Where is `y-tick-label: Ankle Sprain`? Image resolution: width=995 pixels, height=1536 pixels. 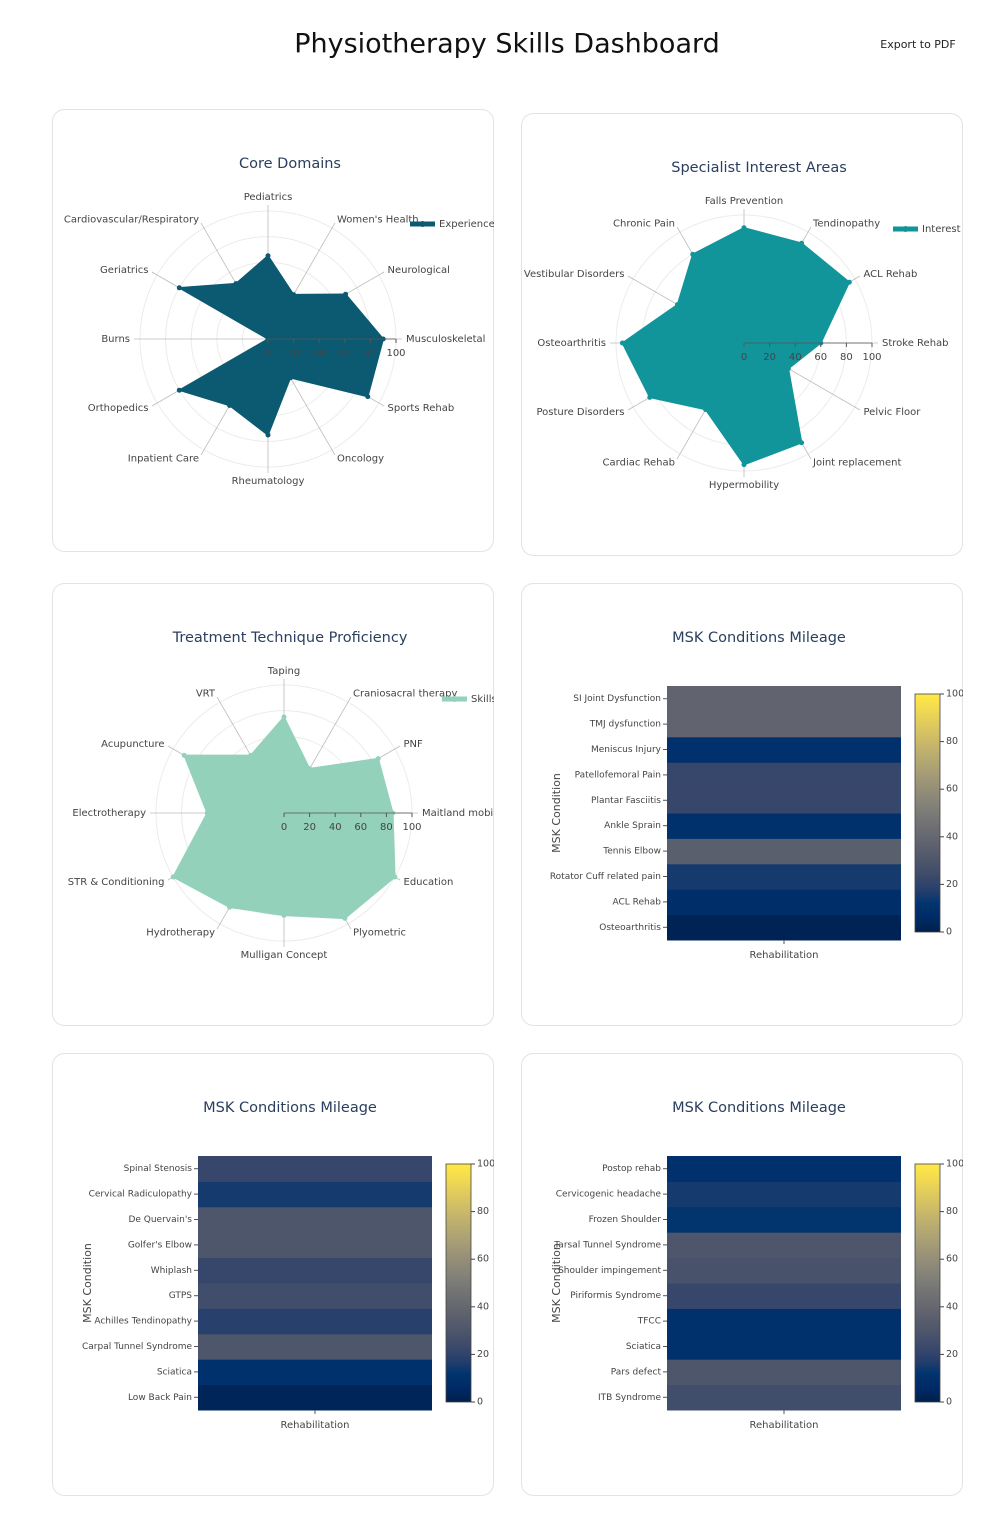 y-tick-label: Ankle Sprain is located at coordinates (632, 826).